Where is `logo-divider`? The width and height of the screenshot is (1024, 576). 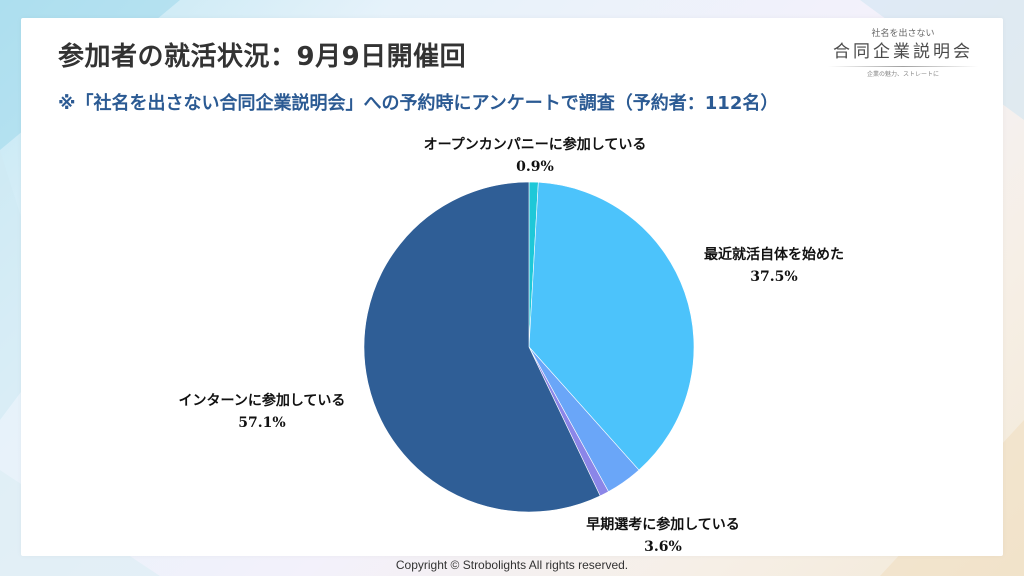 logo-divider is located at coordinates (903, 66).